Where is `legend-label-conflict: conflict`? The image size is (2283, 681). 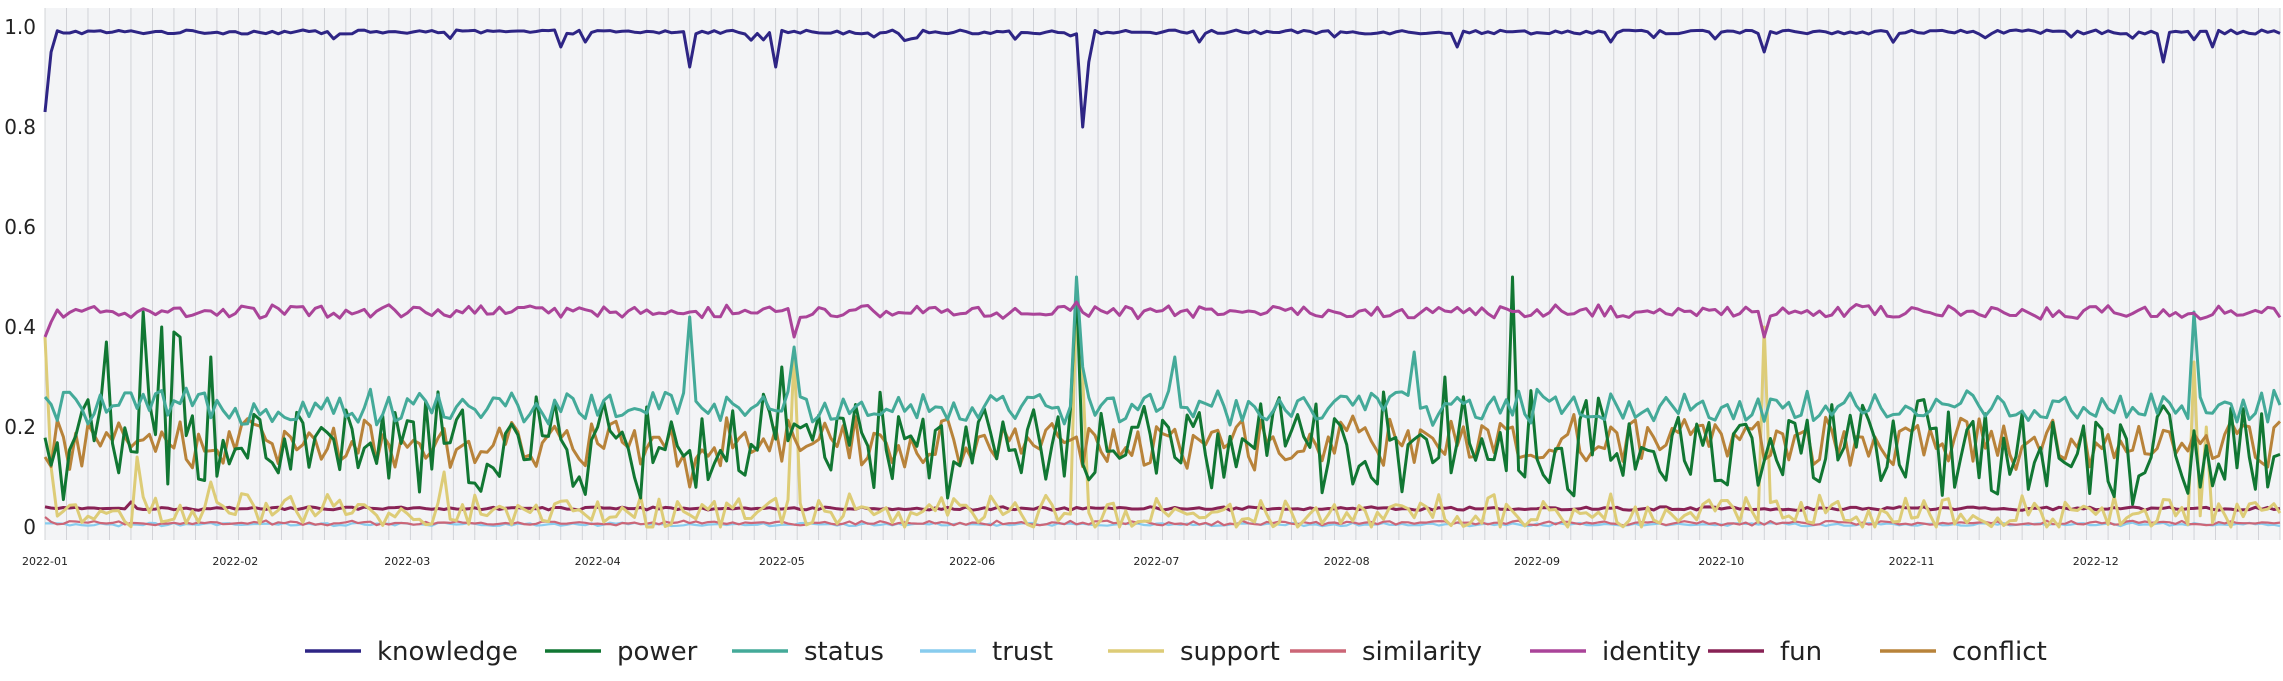
legend-label-conflict: conflict is located at coordinates (1999, 652).